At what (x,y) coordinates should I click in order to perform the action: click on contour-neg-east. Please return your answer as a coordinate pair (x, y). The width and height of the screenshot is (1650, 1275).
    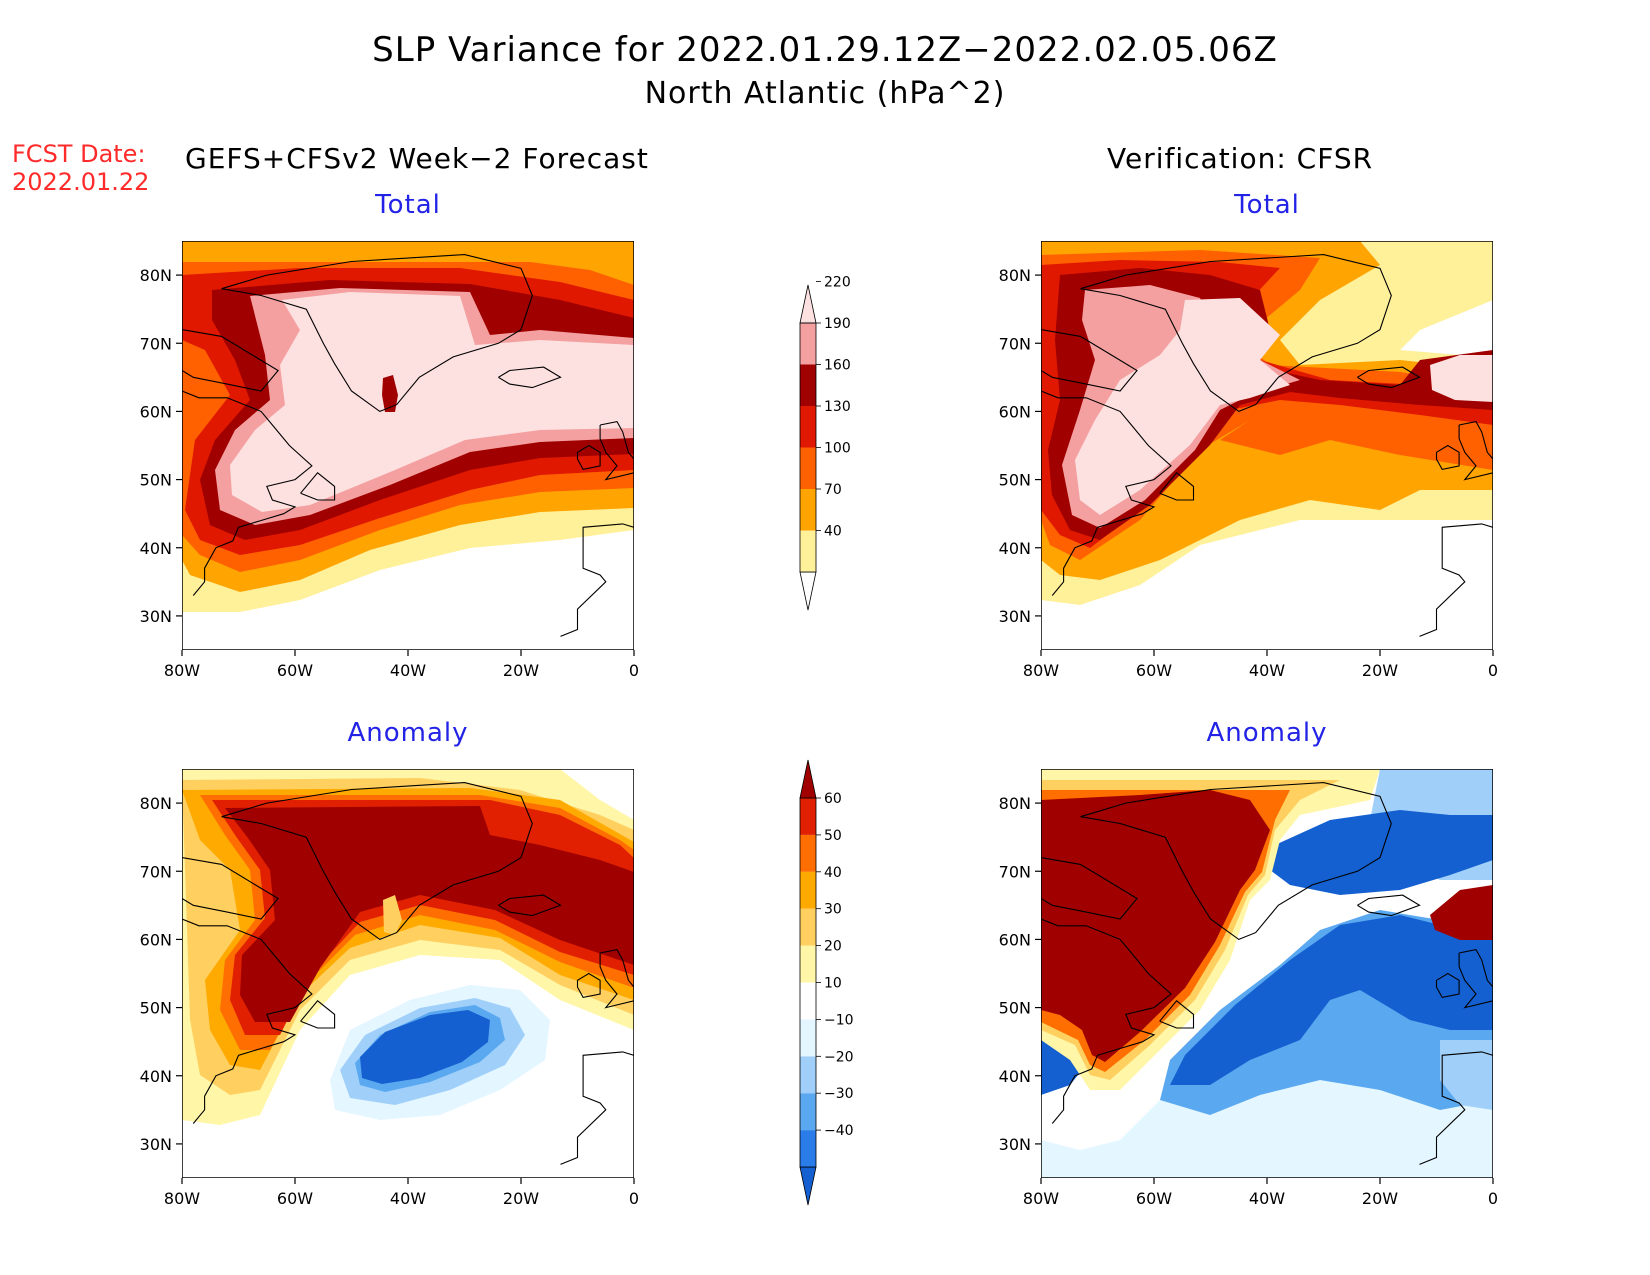
    Looking at the image, I should click on (1466, 1075).